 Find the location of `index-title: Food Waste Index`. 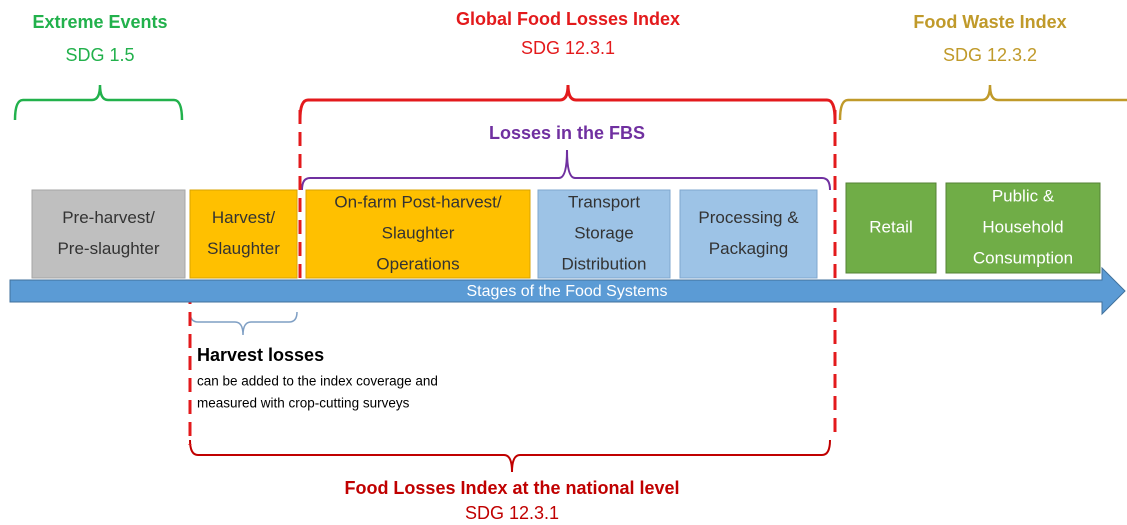

index-title: Food Waste Index is located at coordinates (989, 22).